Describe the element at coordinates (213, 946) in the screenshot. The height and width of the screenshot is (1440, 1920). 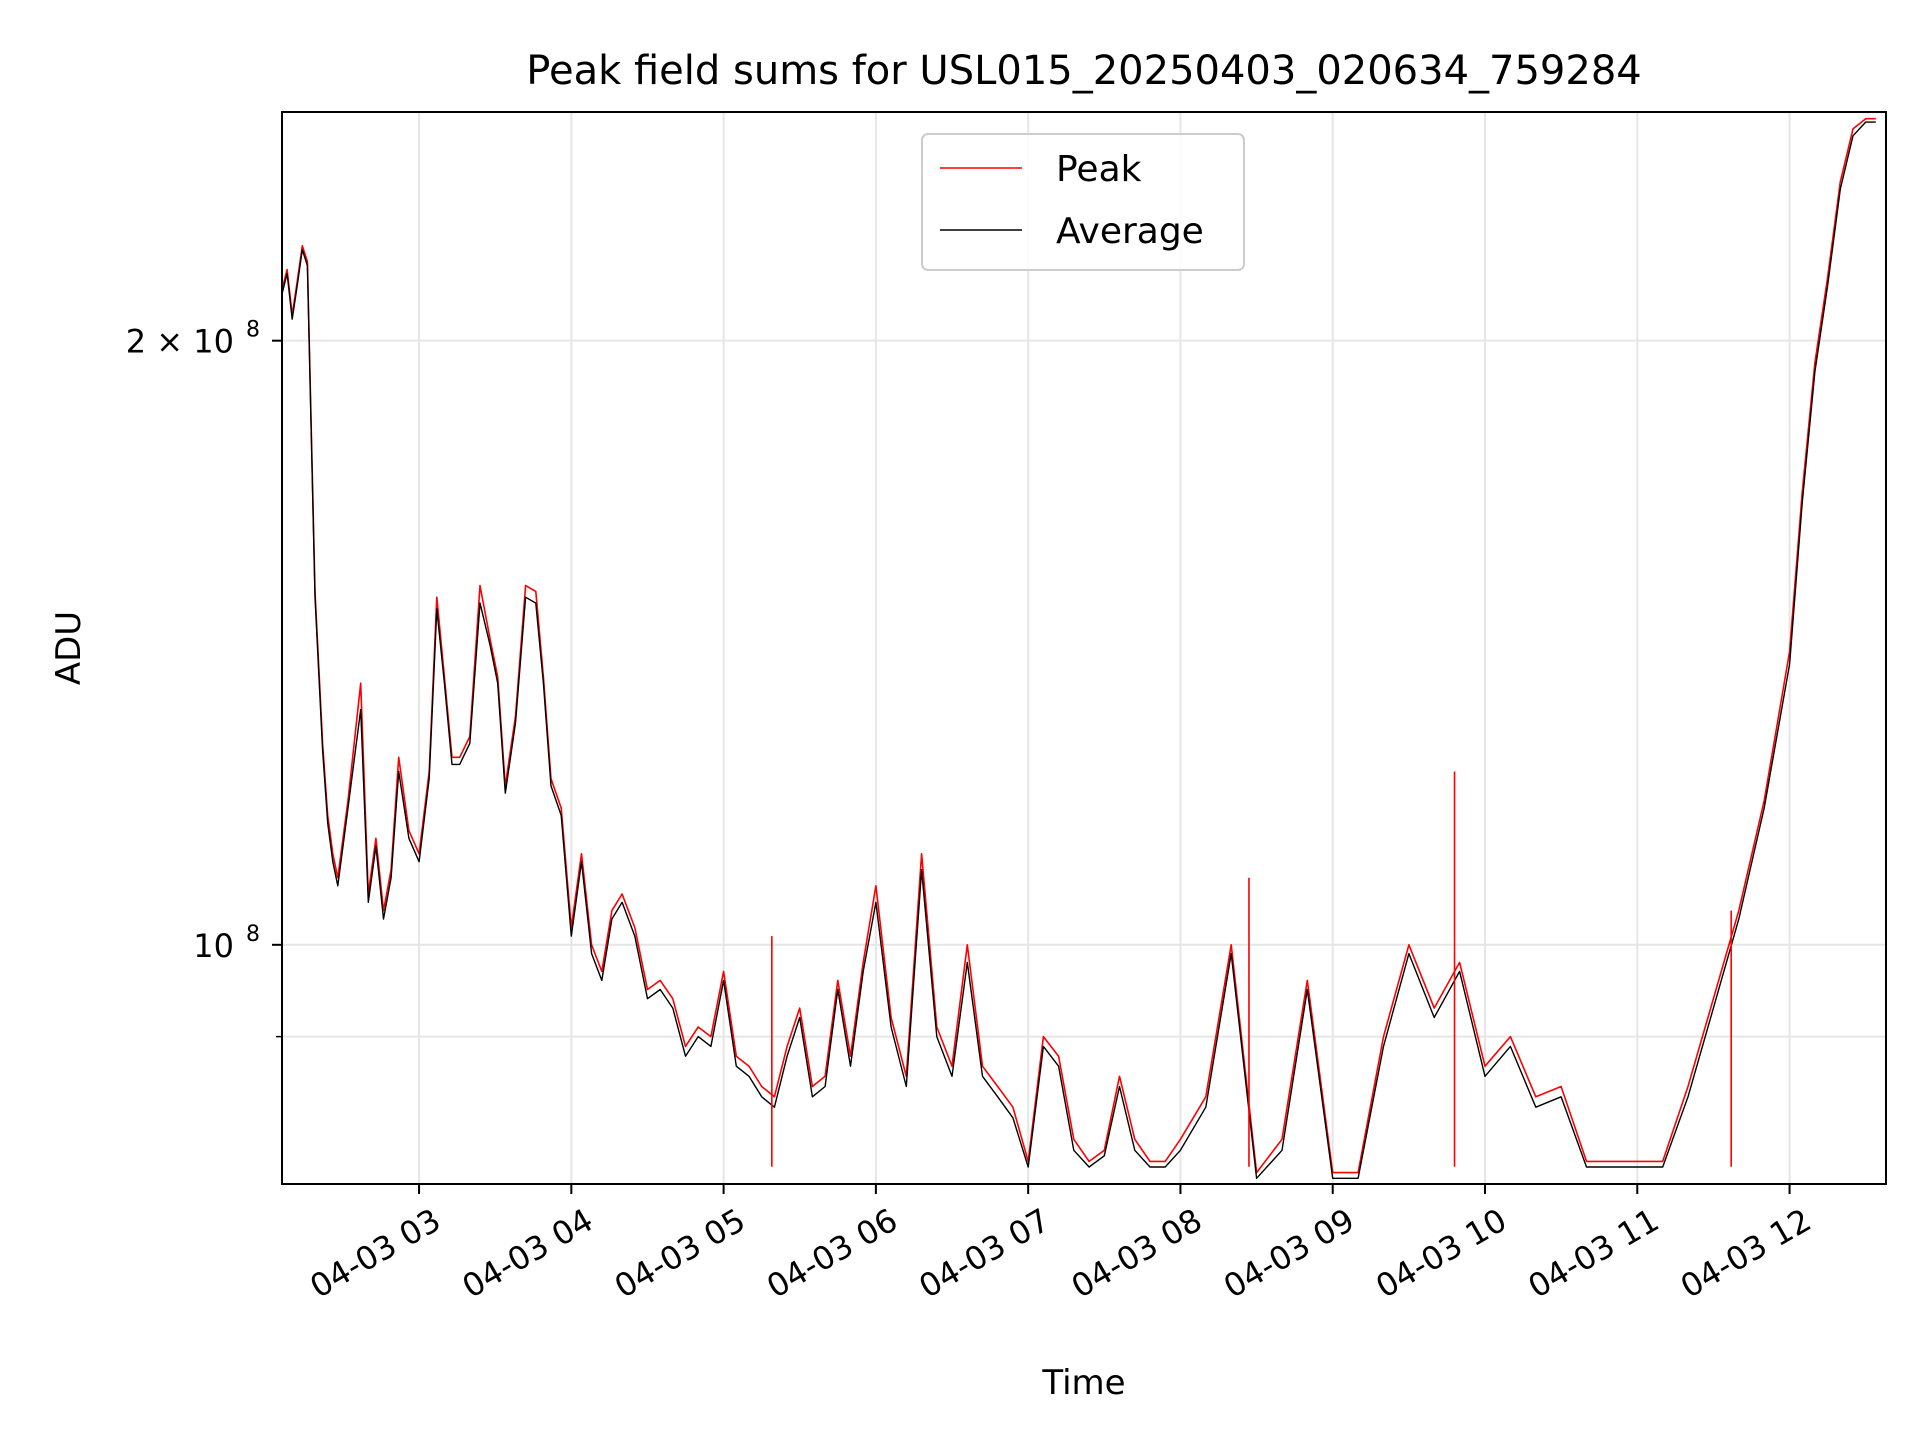
I see `y-tick-label: 10` at that location.